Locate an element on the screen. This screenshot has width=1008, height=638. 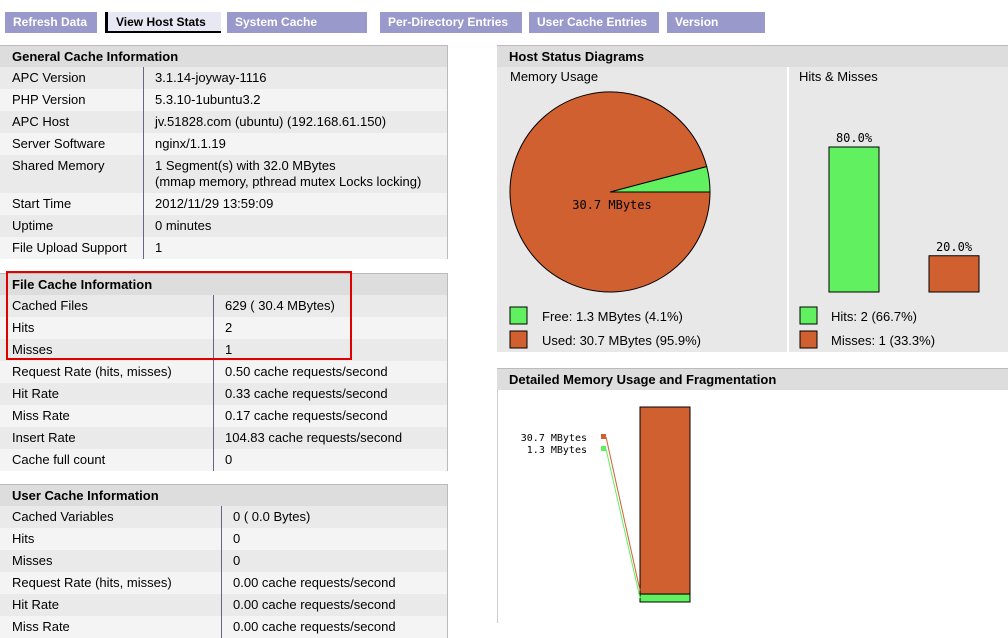
nav-button: Version Check is located at coordinates (716, 31).